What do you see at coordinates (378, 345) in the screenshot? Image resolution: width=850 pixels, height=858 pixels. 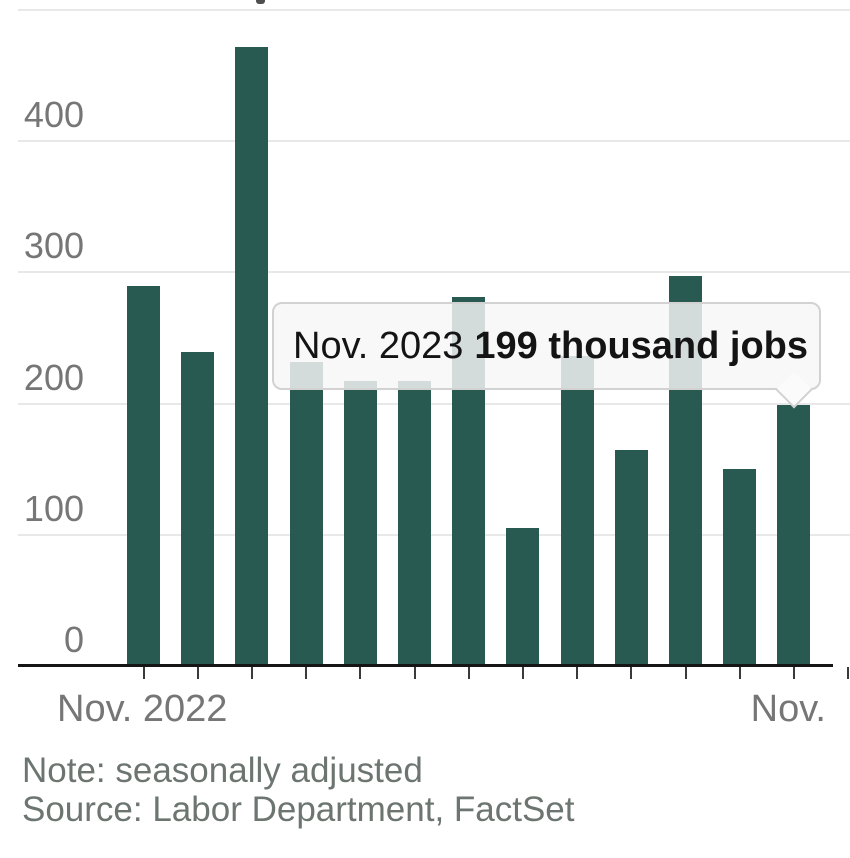 I see `tooltip-month-label: Nov. 2023` at bounding box center [378, 345].